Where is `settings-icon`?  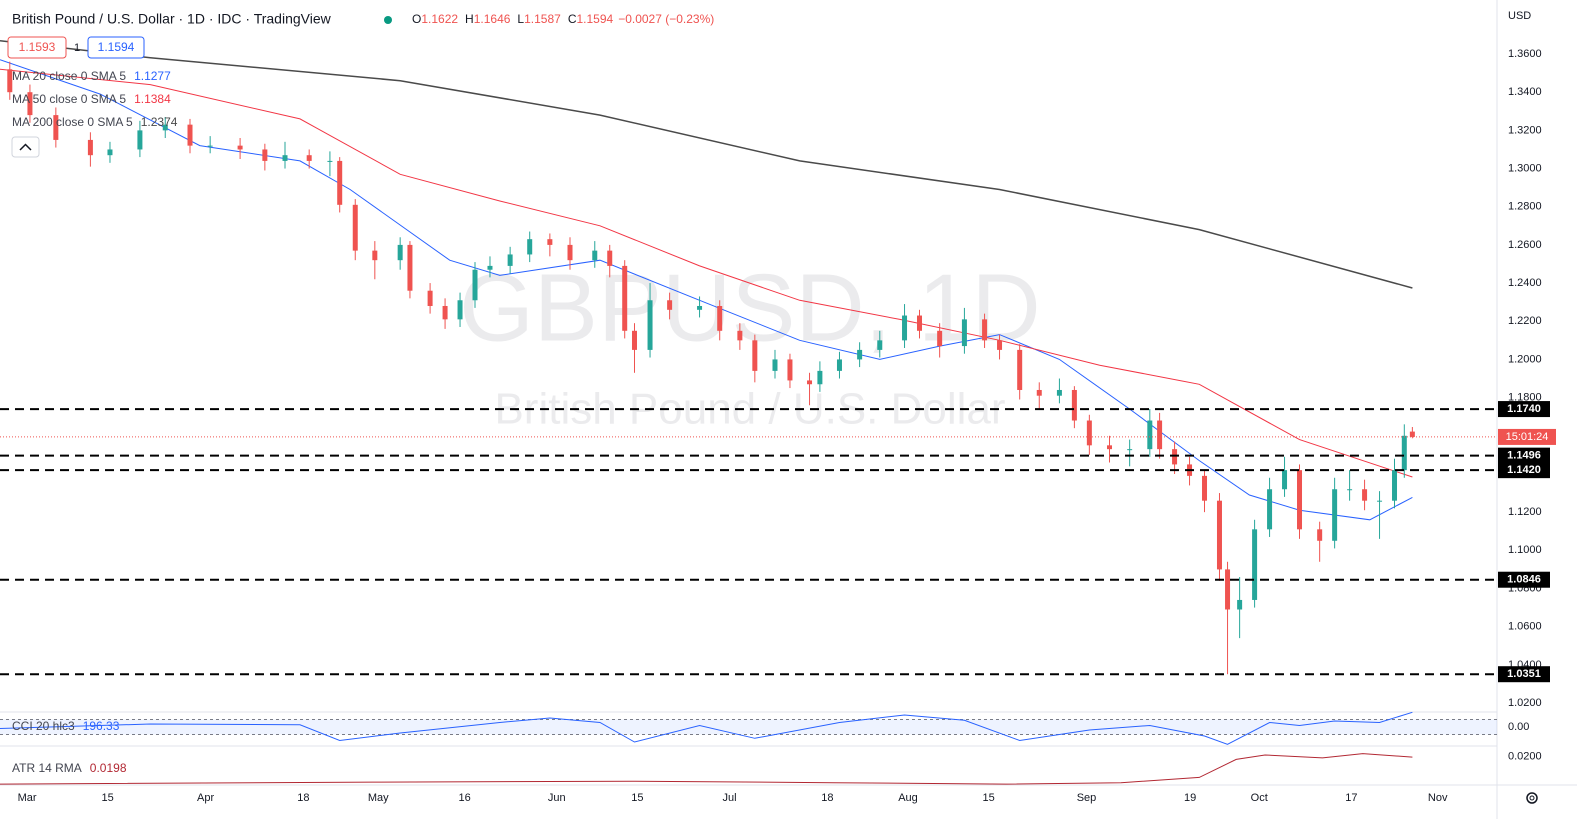
settings-icon is located at coordinates (1532, 798).